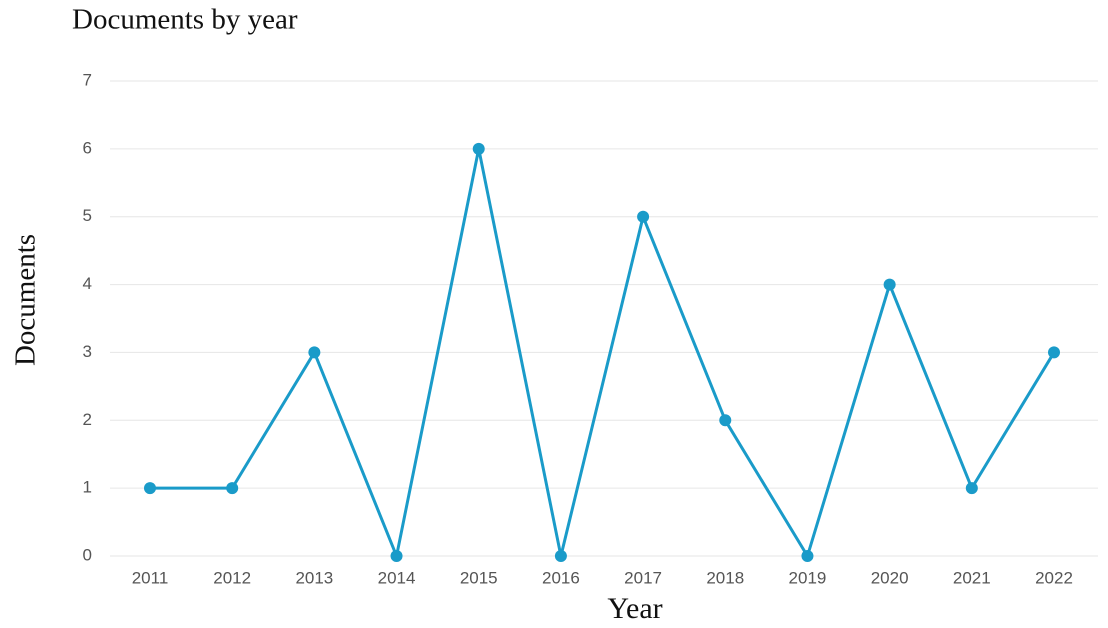 The image size is (1108, 628). Describe the element at coordinates (890, 577) in the screenshot. I see `x-tick-label: 2020` at that location.